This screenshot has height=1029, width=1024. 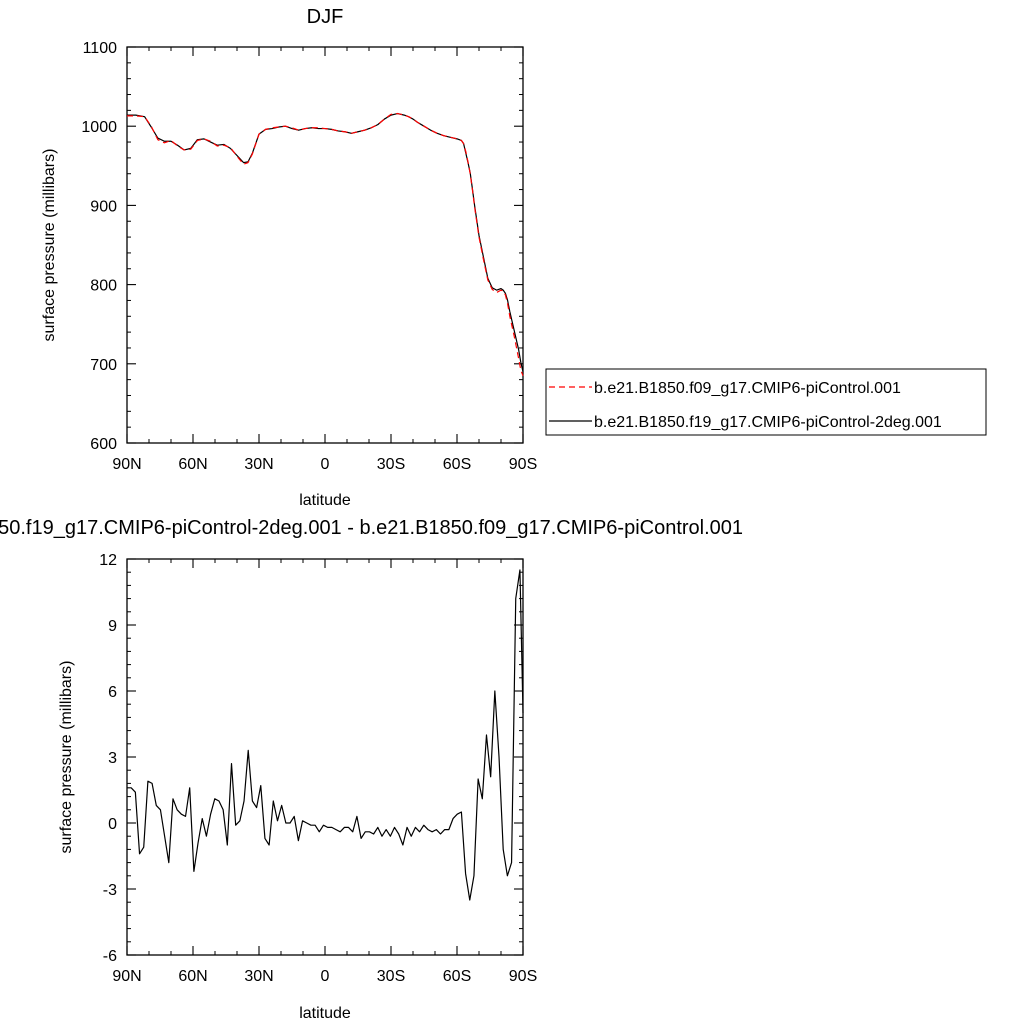 What do you see at coordinates (103, 444) in the screenshot?
I see `top-y-tick-label: 600` at bounding box center [103, 444].